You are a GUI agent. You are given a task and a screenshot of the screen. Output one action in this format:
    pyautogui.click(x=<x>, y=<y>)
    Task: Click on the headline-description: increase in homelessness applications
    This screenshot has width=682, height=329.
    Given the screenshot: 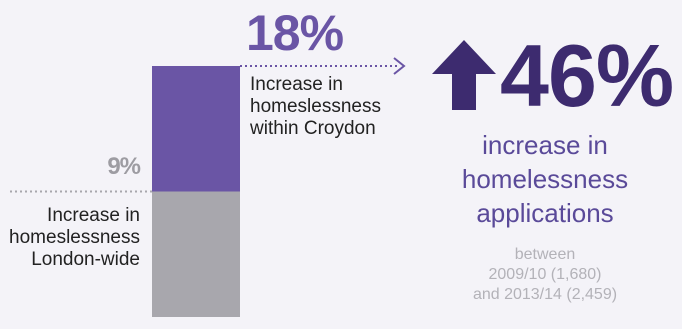 What is the action you would take?
    pyautogui.click(x=545, y=179)
    